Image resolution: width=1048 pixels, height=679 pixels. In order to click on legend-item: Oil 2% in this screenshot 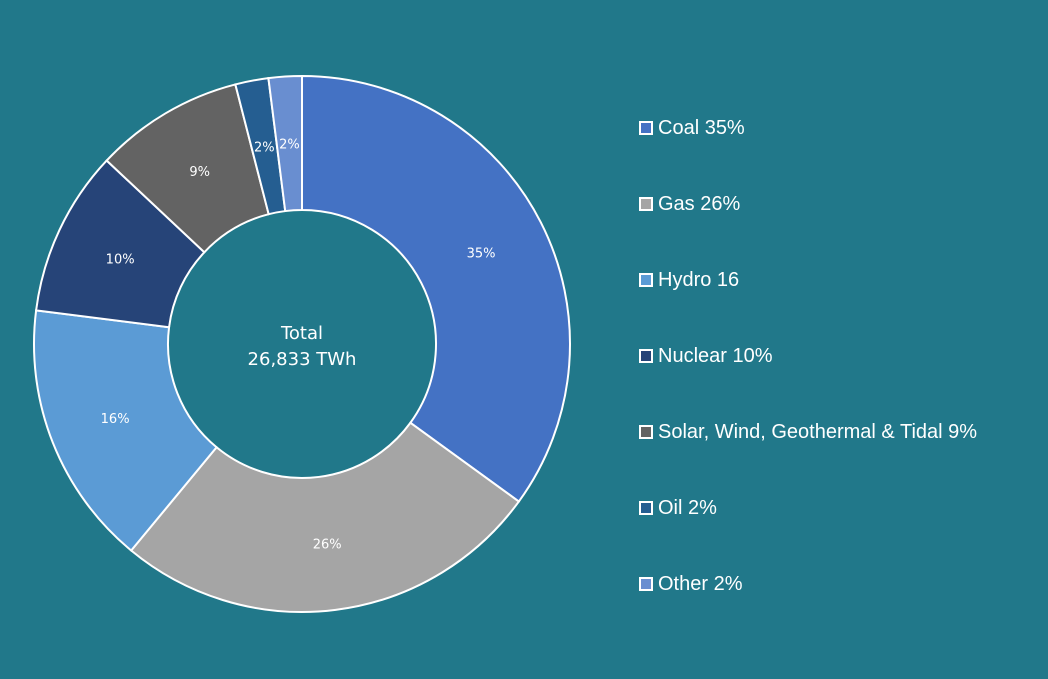, I will do `click(808, 508)`.